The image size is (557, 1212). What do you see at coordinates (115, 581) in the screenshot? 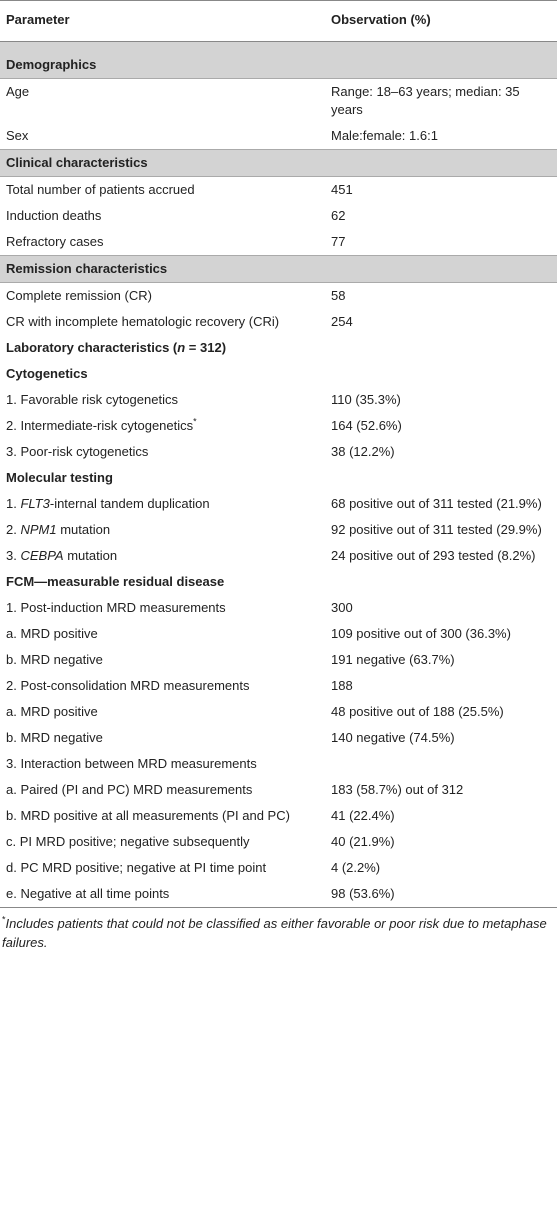
I see `table-cell: FCM—measurable residual disease` at bounding box center [115, 581].